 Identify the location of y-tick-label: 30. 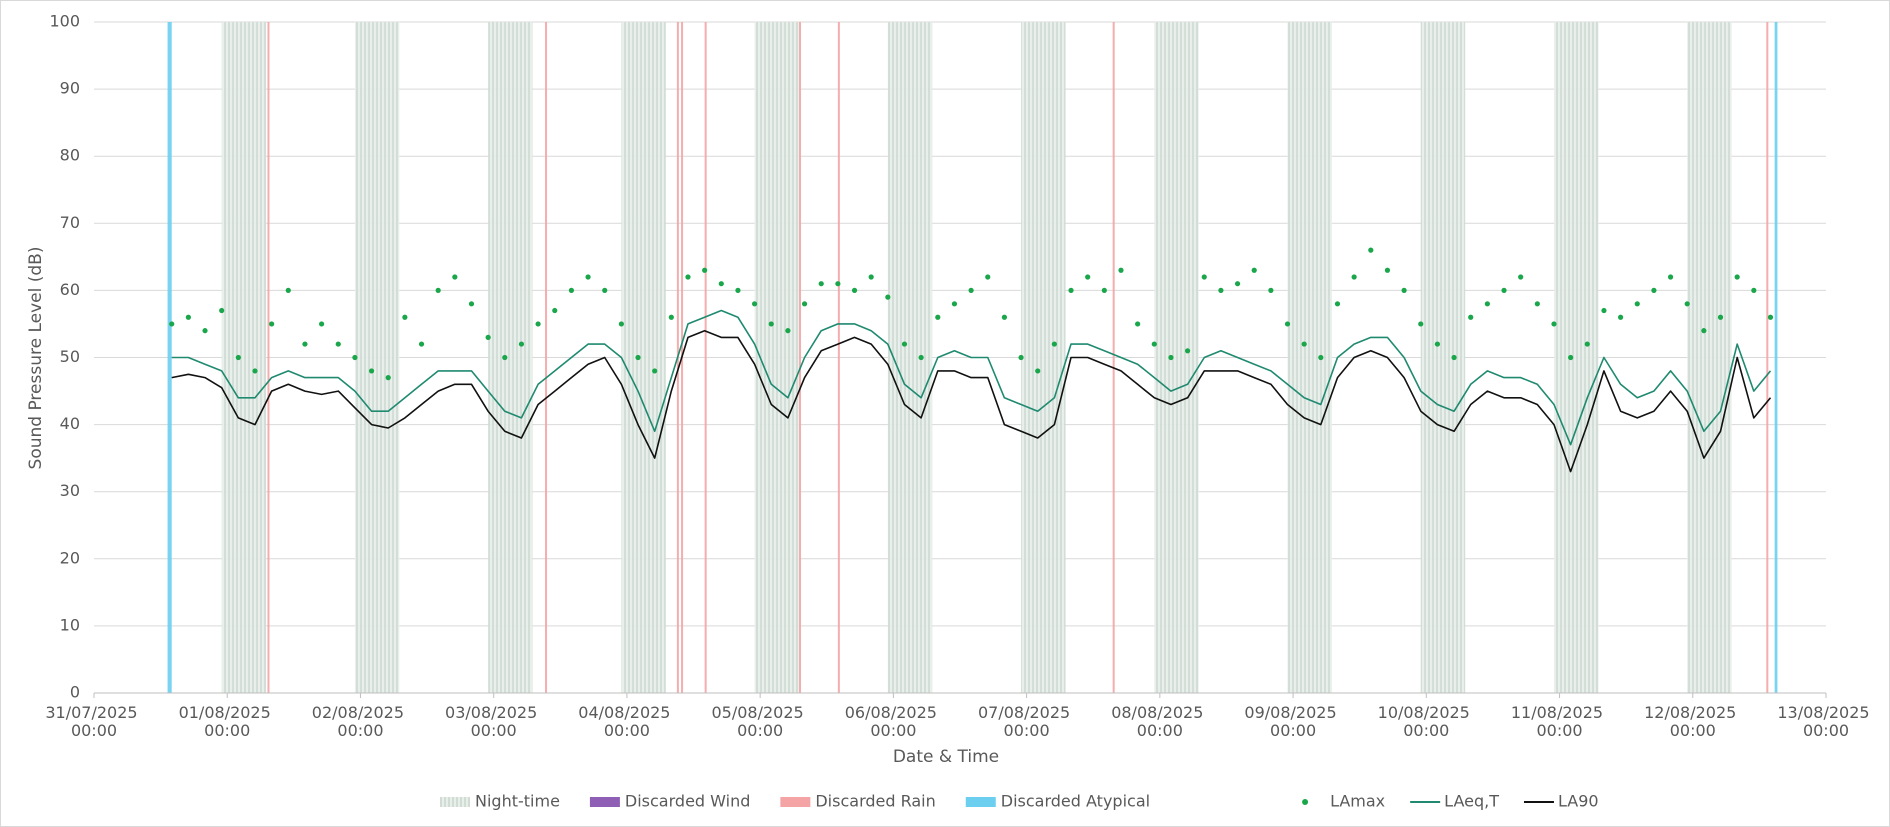
(70, 490).